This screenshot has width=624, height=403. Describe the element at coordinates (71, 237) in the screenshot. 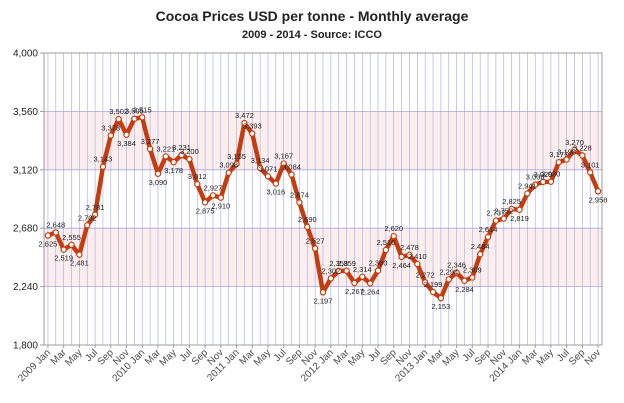

I see `data-label: 2,555` at that location.